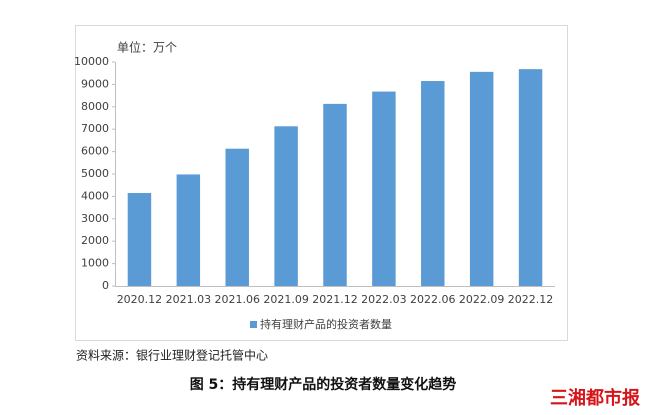 The width and height of the screenshot is (647, 415). What do you see at coordinates (335, 299) in the screenshot?
I see `x-tick-label: 2021.12` at bounding box center [335, 299].